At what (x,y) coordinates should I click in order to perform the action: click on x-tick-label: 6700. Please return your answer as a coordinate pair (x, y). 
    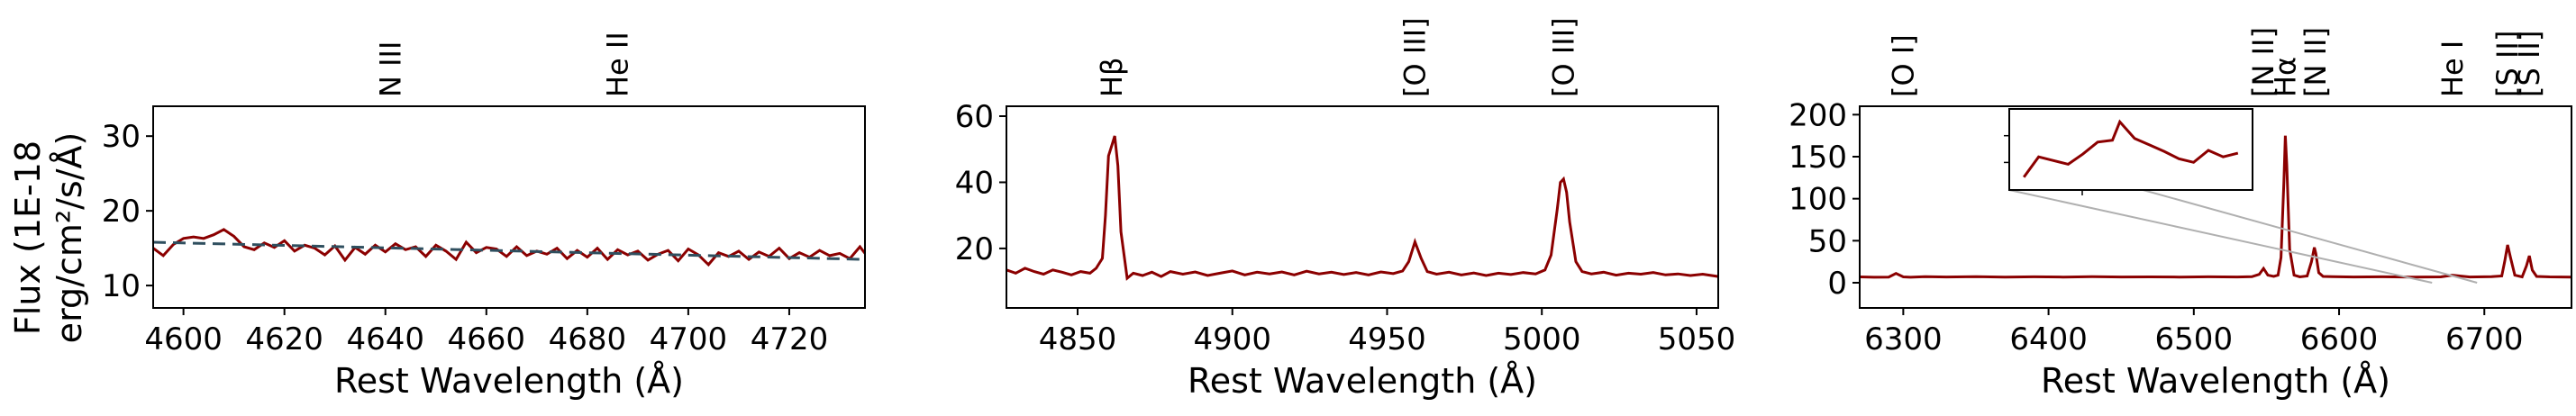
    Looking at the image, I should click on (2484, 339).